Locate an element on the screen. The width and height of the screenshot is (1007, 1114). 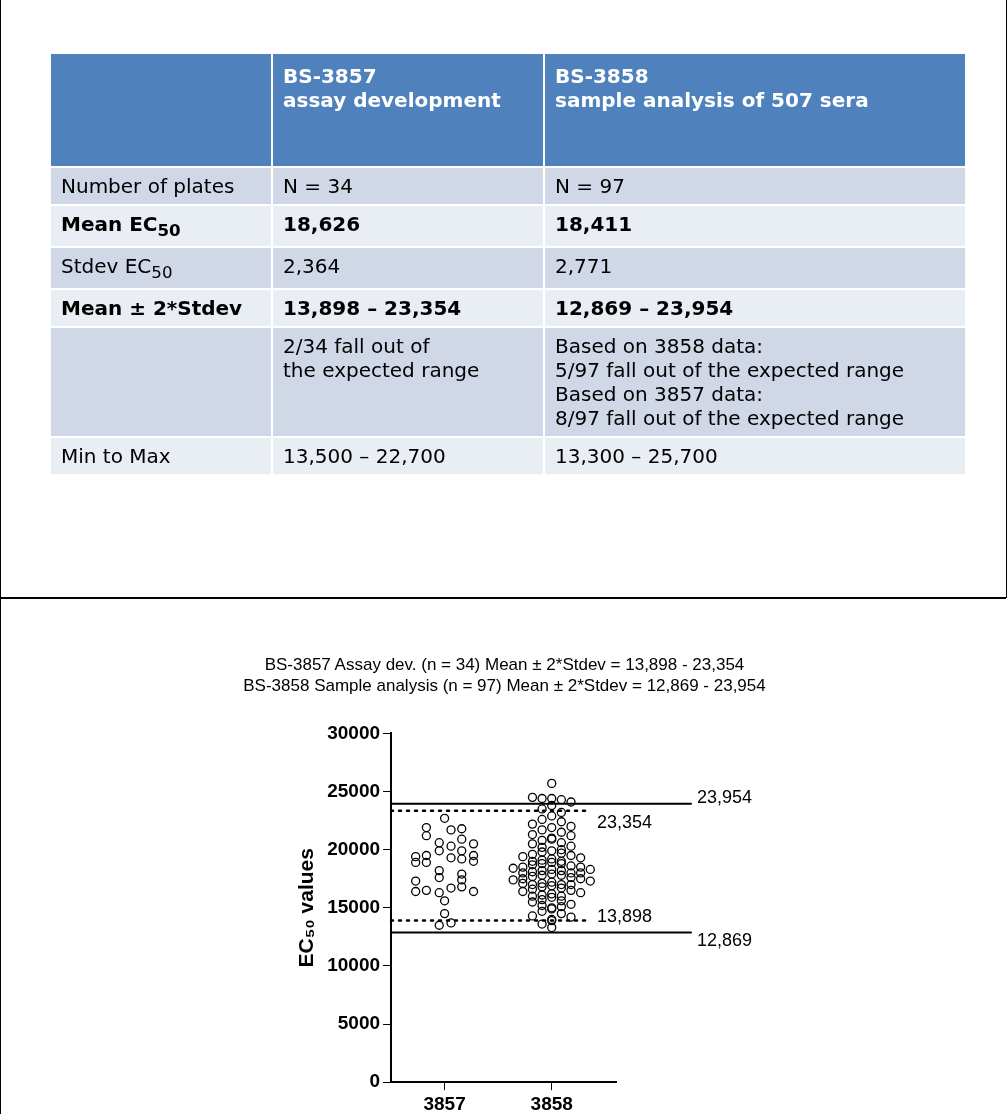
text: N = 34 is located at coordinates (318, 186).